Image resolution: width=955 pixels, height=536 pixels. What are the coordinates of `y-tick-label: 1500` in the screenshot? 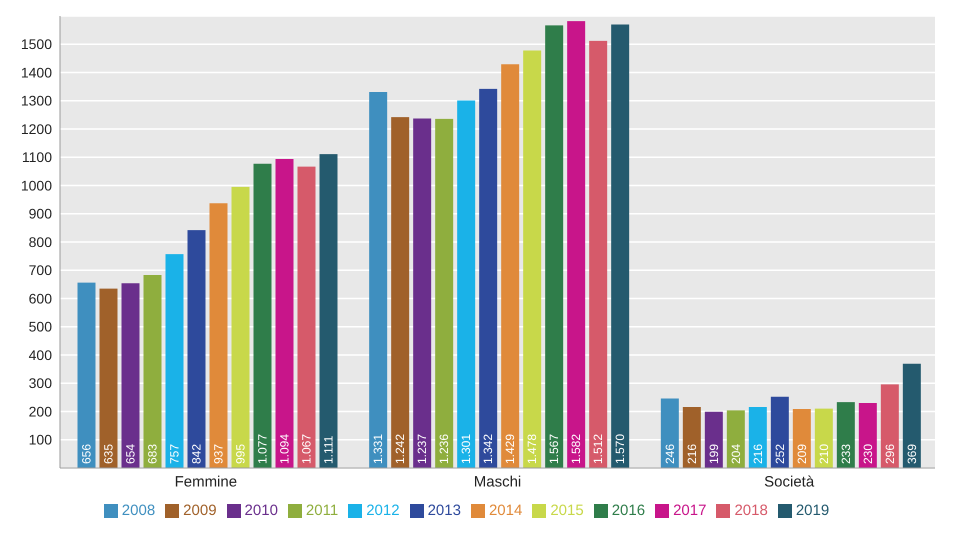 It's located at (36, 44).